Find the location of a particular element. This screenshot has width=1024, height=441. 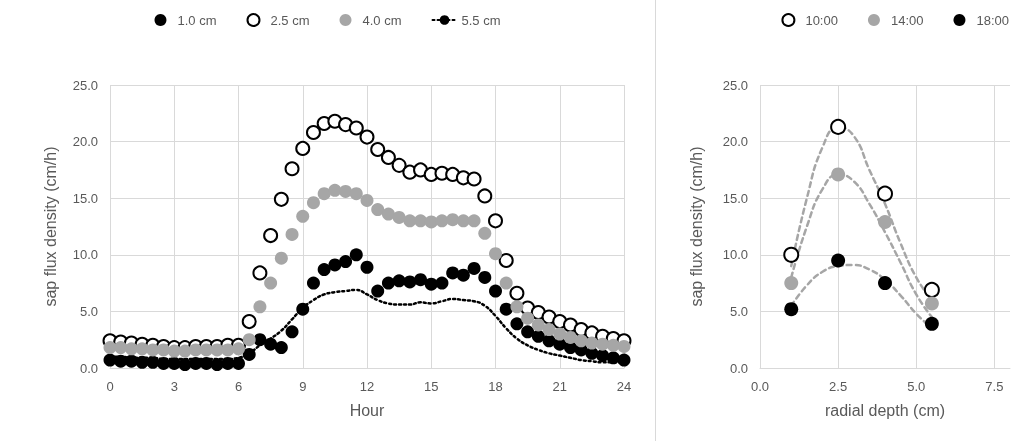

legend-label: 5.5 cm is located at coordinates (481, 20).